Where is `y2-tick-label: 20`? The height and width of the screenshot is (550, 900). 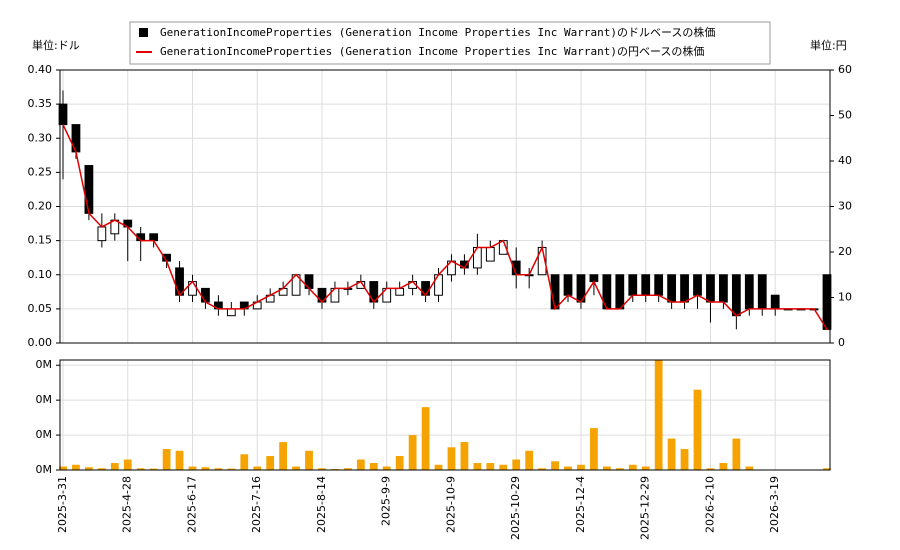
y2-tick-label: 20 is located at coordinates (845, 251).